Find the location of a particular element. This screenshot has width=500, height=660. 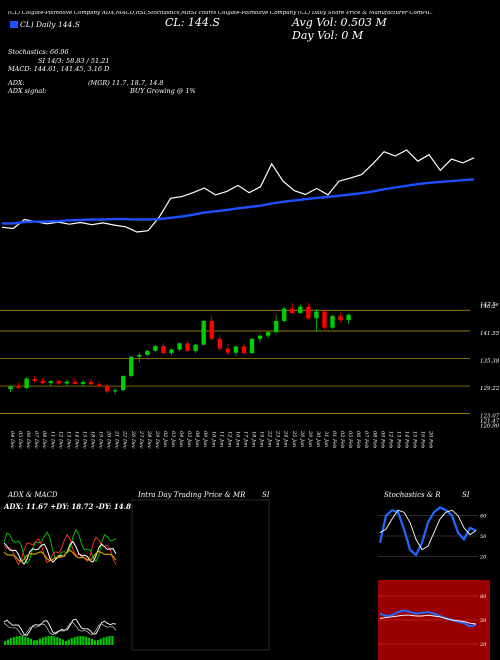

date-label: 05 Dec is located at coordinates (20, 440).